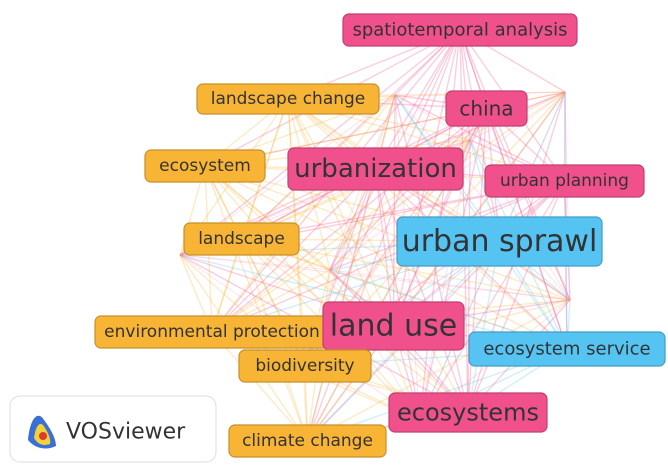 This screenshot has width=668, height=465. I want to click on node-label: ecosystems, so click(468, 413).